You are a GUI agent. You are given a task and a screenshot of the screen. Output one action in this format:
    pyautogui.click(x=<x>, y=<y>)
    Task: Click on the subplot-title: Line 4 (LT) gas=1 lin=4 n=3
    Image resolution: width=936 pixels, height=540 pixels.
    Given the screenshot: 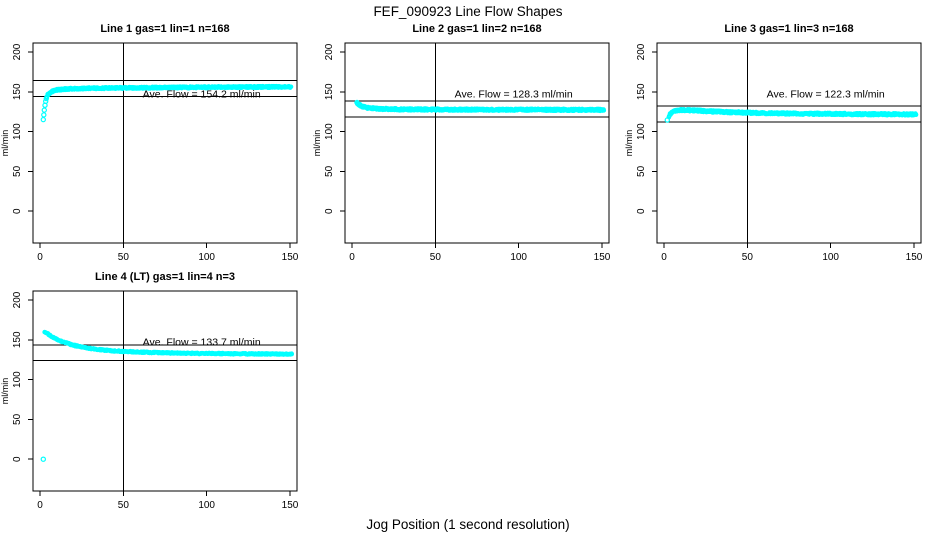 What is the action you would take?
    pyautogui.click(x=165, y=277)
    